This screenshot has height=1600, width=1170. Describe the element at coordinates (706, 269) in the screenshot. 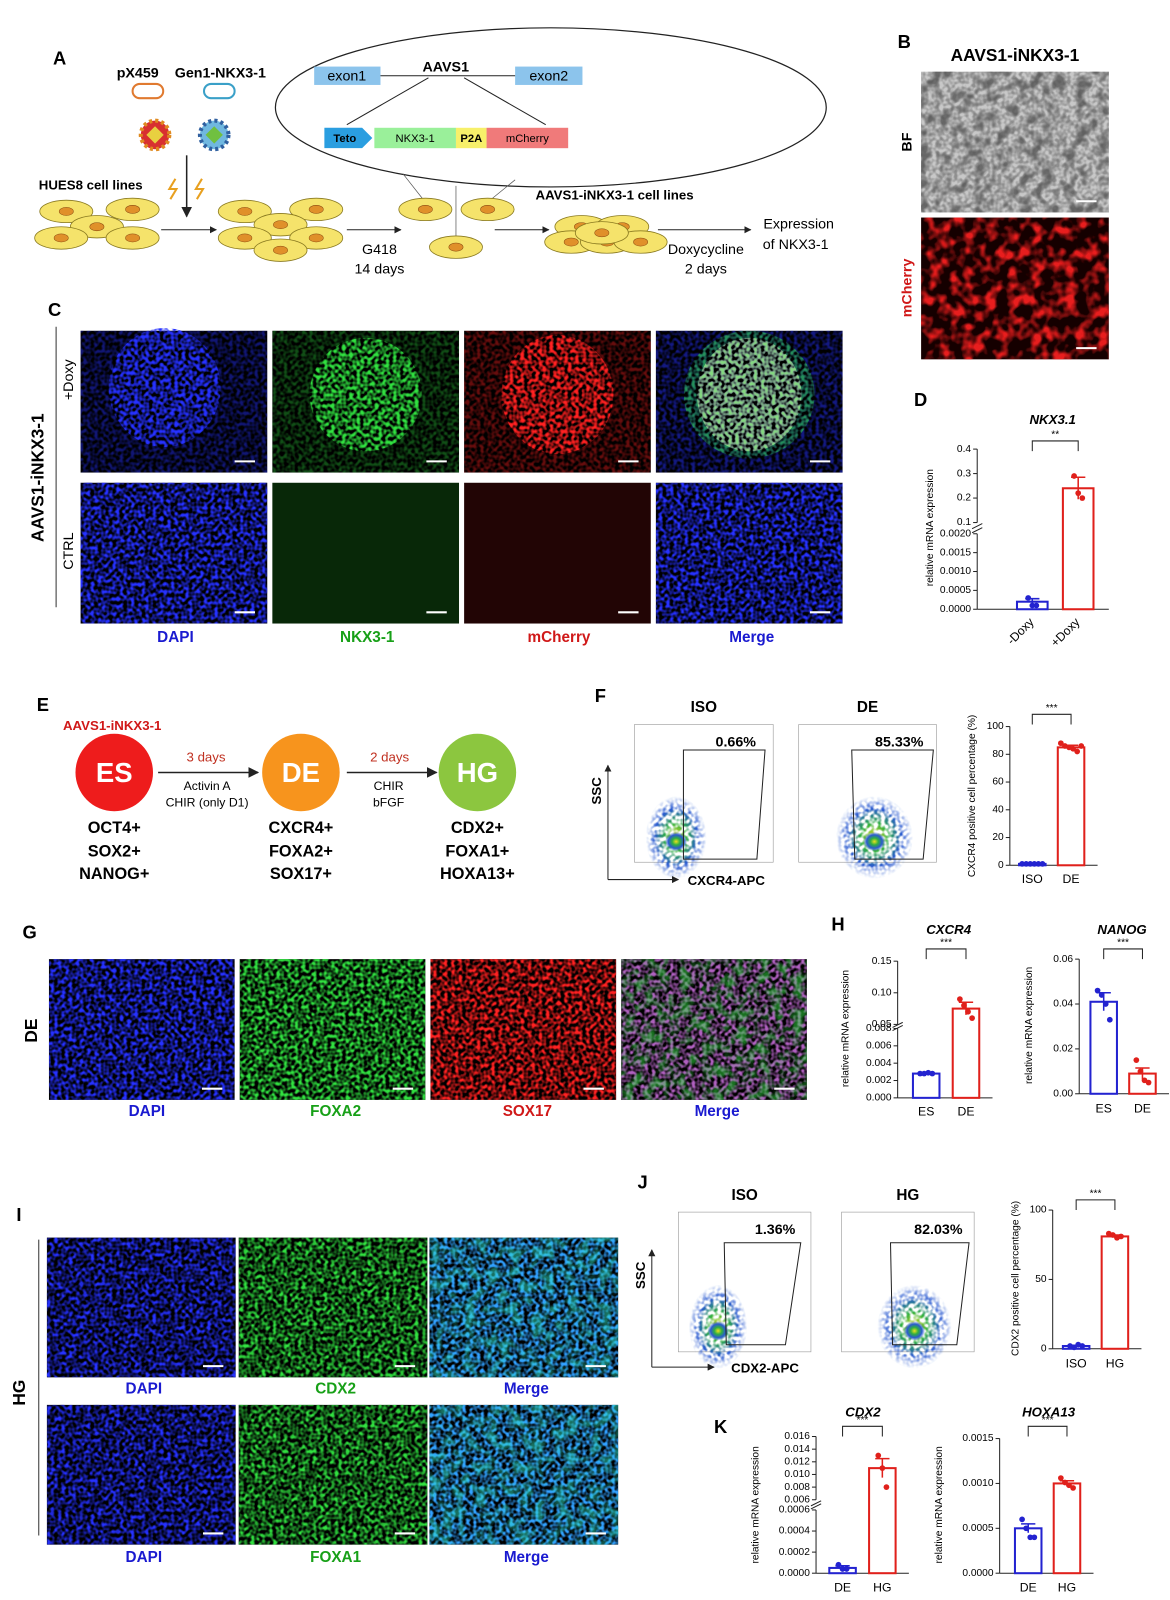

I see `step-label: 2 days` at that location.